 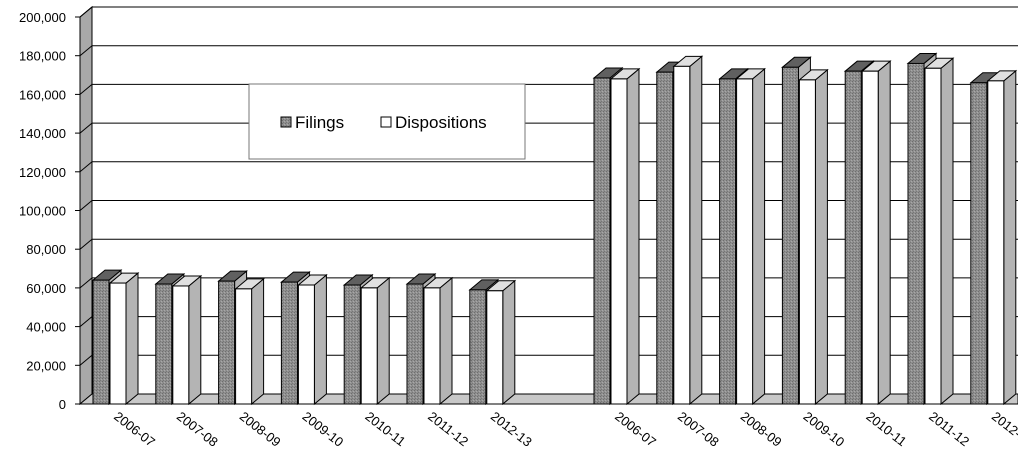 I want to click on y-tick-label: 60,000, so click(x=46, y=288).